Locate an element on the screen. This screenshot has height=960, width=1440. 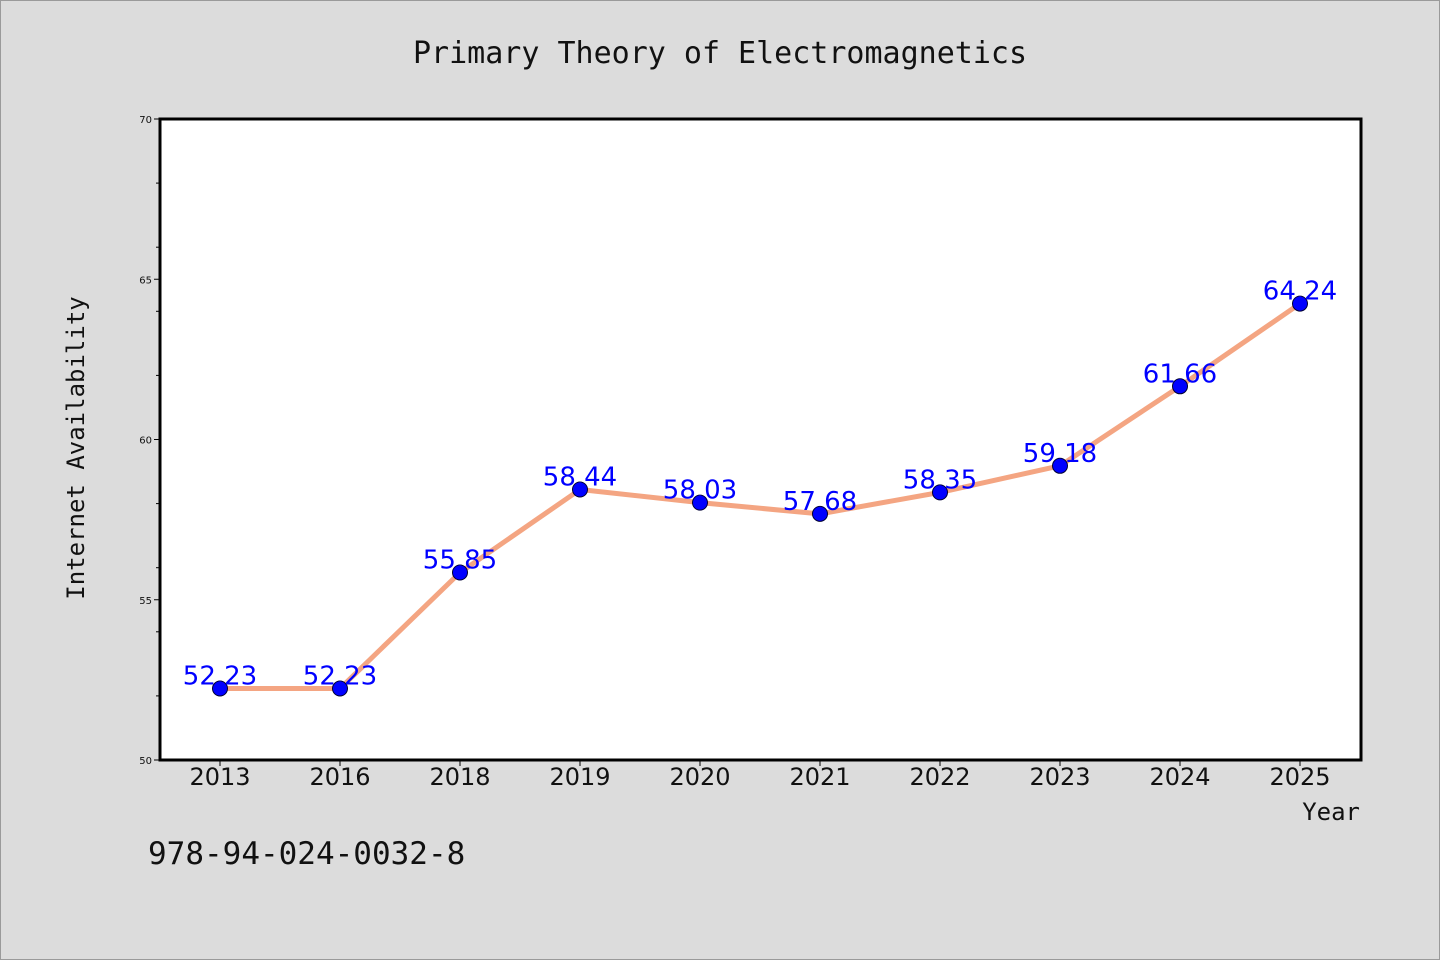
isbn-code: 978-94-024-0032-8 is located at coordinates (306, 854).